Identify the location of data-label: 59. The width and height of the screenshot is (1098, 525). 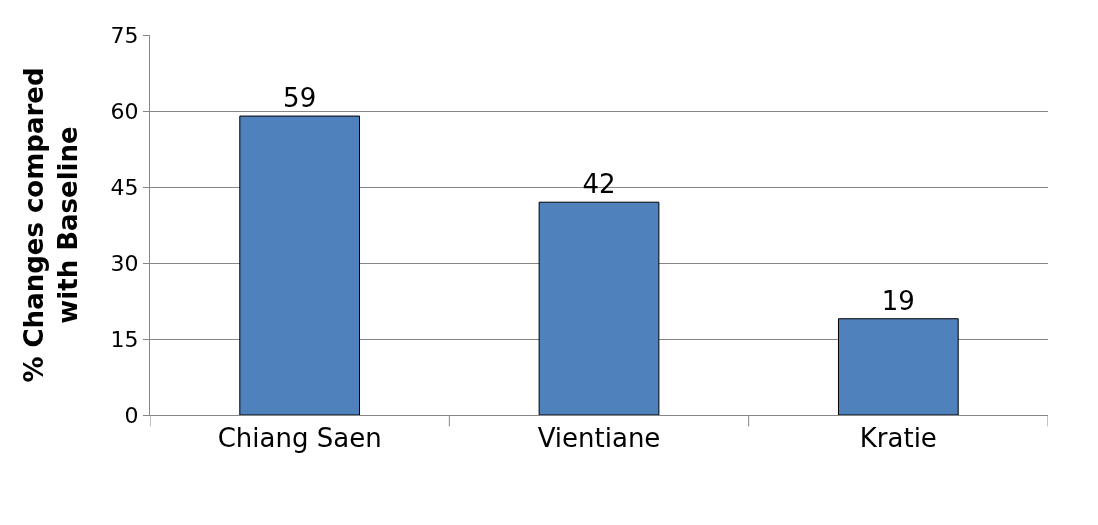
(300, 98).